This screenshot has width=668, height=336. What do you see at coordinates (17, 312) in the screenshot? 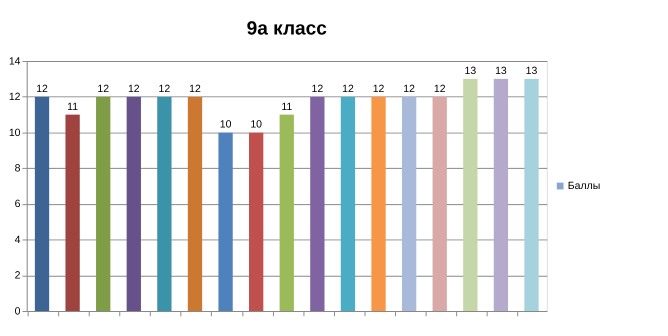
I see `y-tick-label: 0` at bounding box center [17, 312].